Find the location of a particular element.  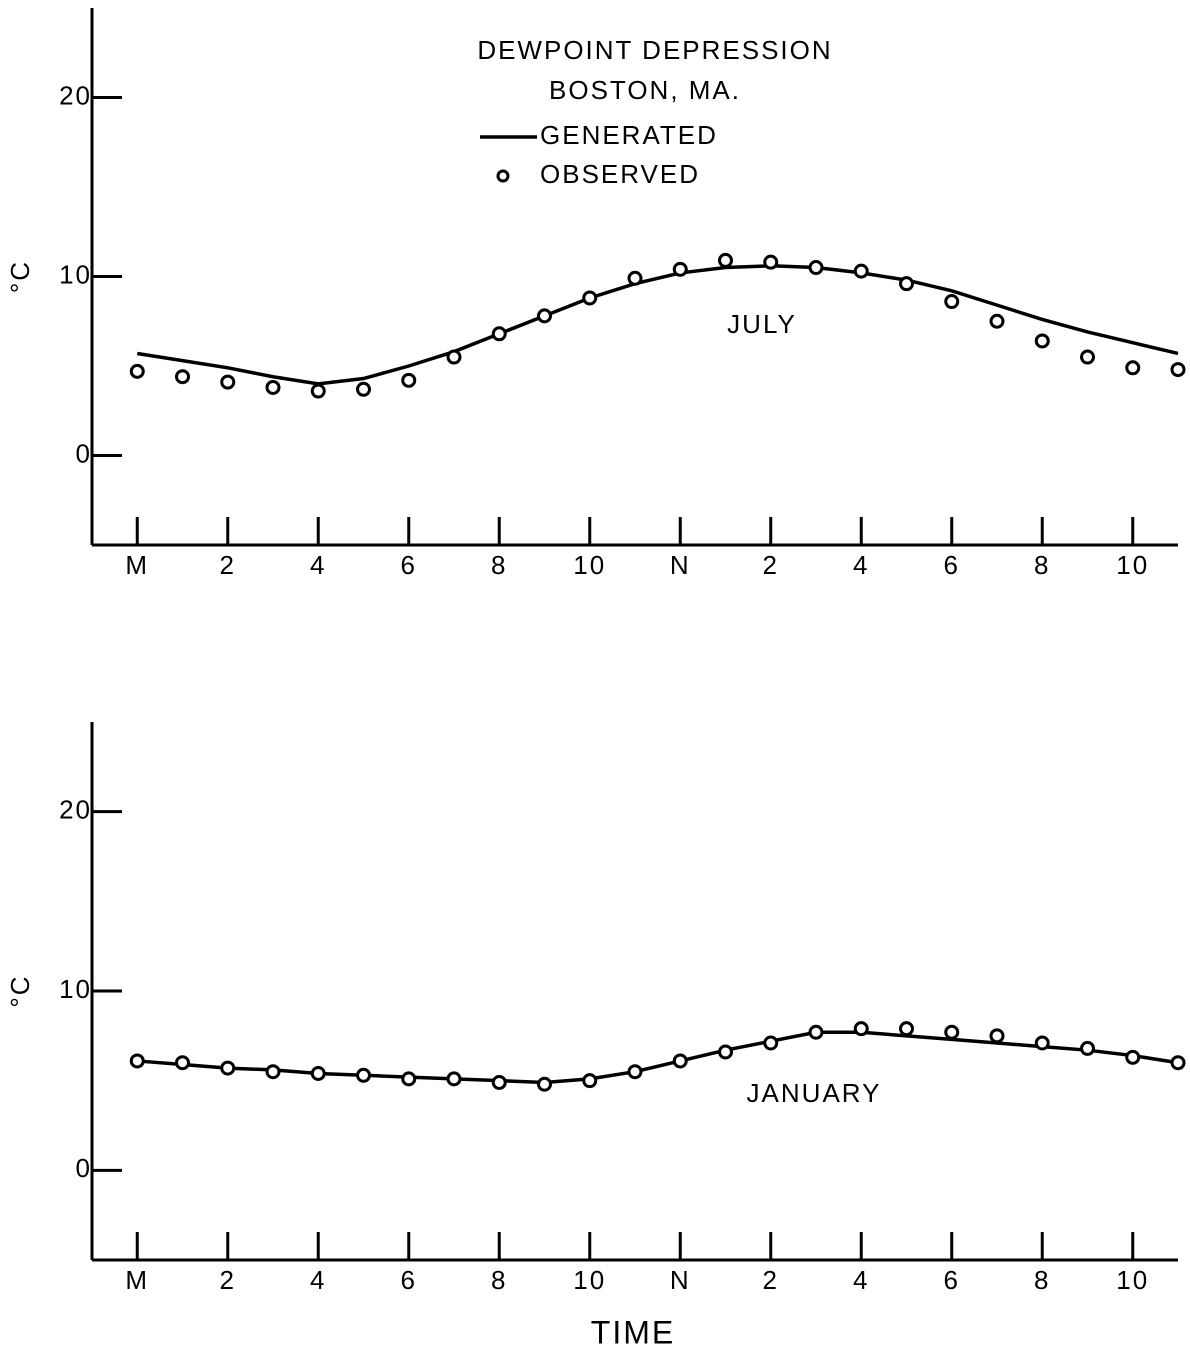

panel-label: JANUARY is located at coordinates (814, 1093).